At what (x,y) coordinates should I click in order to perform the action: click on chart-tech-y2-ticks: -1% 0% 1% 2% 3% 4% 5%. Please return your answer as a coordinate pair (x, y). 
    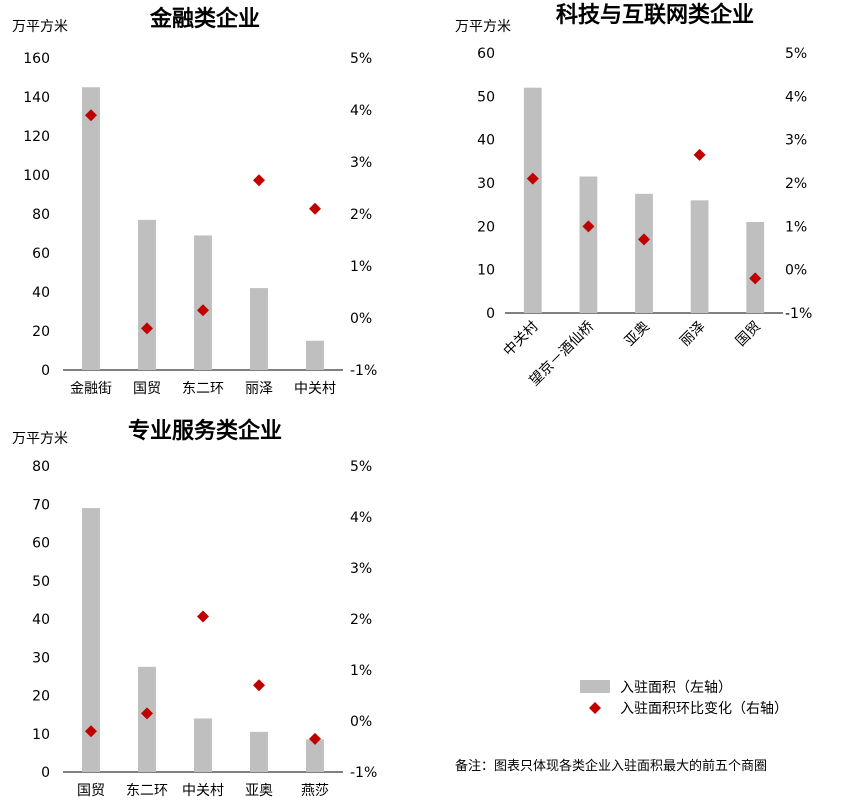
    Looking at the image, I should click on (798, 184).